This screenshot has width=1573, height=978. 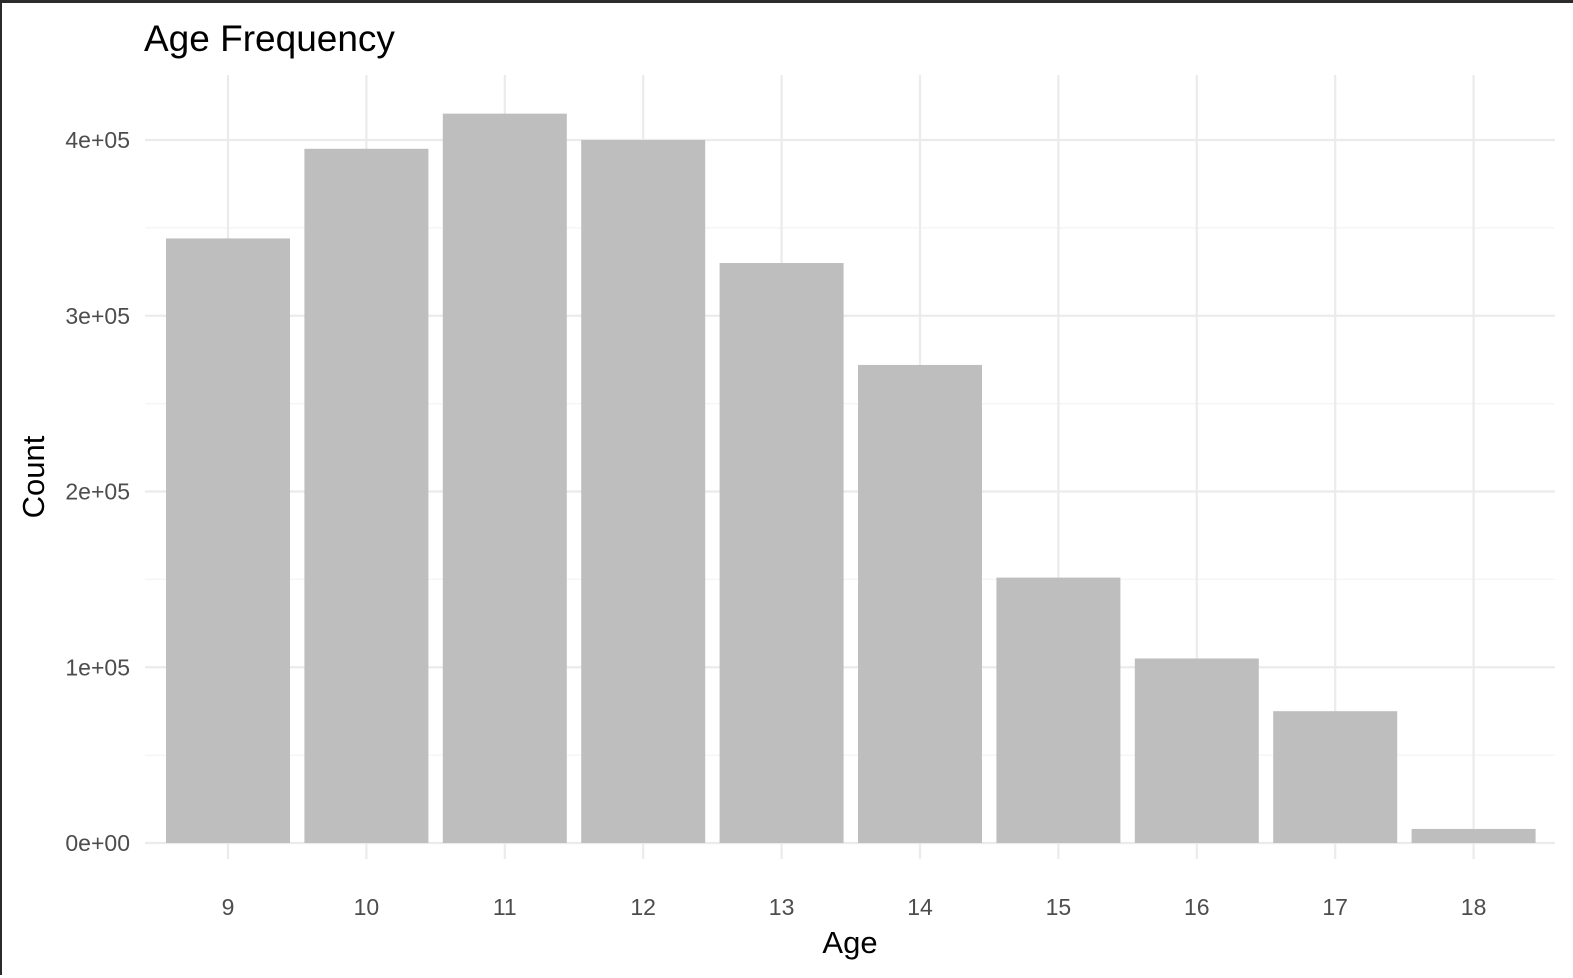 I want to click on x-tick-label: 11, so click(x=505, y=907).